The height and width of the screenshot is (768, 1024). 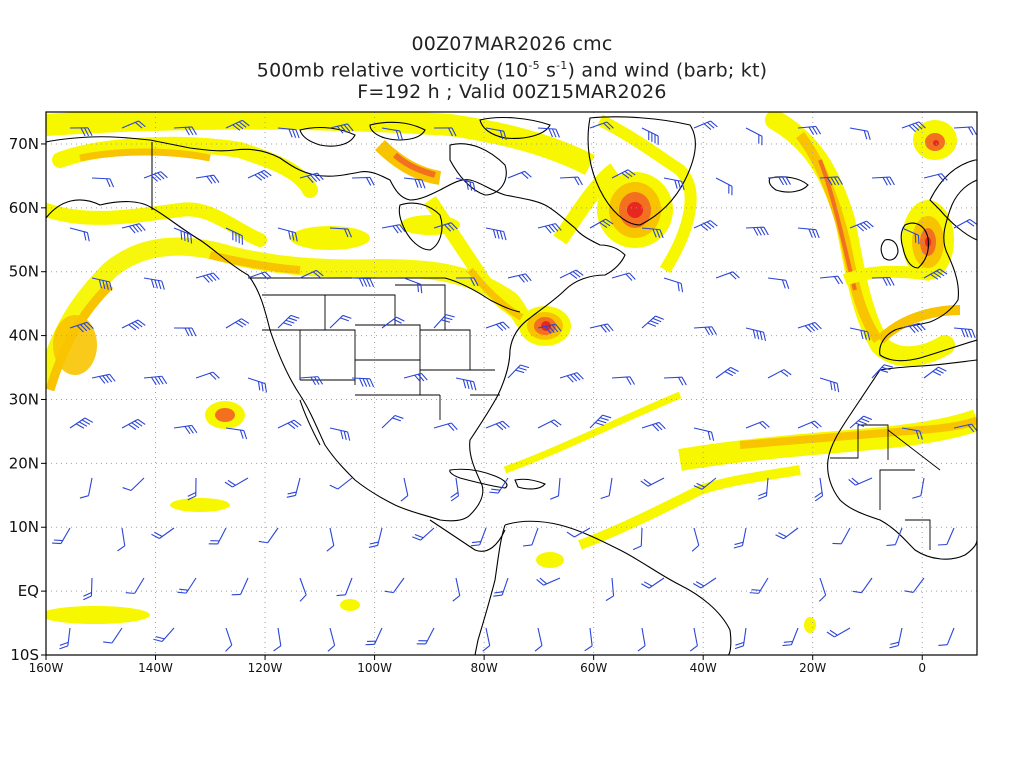 What do you see at coordinates (478, 478) in the screenshot?
I see `coast-cuba` at bounding box center [478, 478].